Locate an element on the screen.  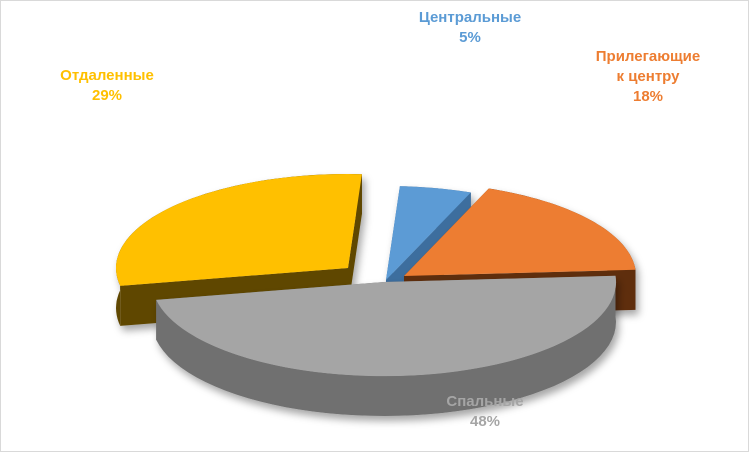
label-near-center-line1: Прилегающие is located at coordinates (648, 56).